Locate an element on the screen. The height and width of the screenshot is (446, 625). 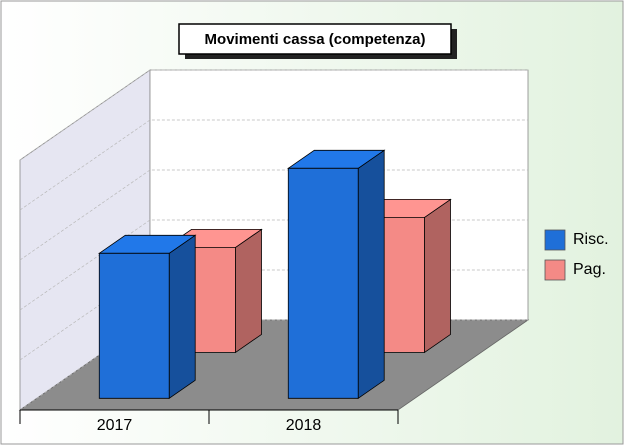
chart-title: Movimenti cassa (competenza) is located at coordinates (315, 39).